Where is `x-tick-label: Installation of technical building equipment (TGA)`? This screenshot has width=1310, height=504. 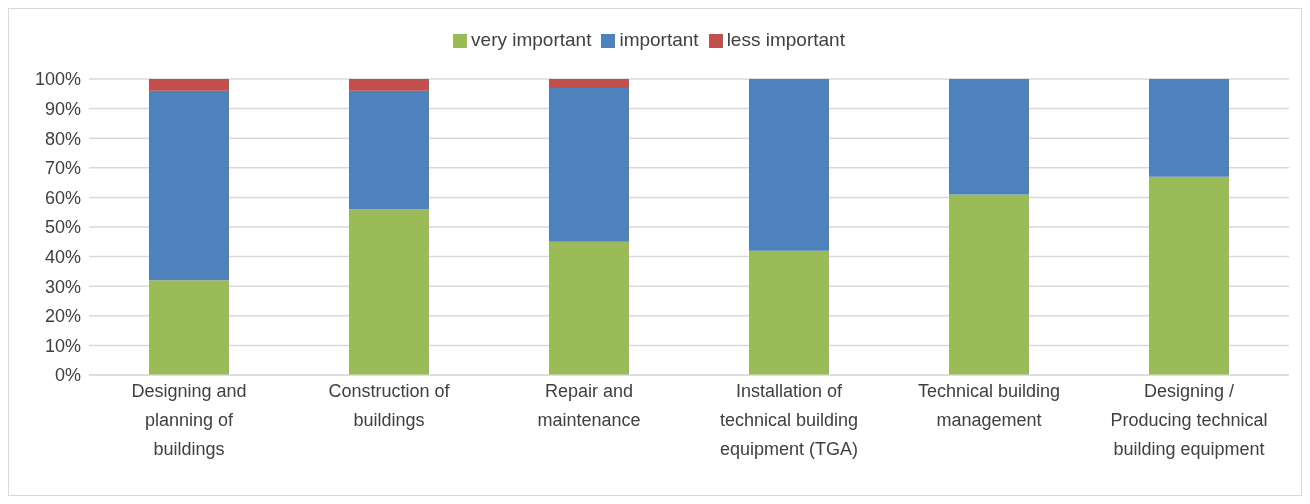
x-tick-label: Installation of technical building equipment (TGA) is located at coordinates (789, 420).